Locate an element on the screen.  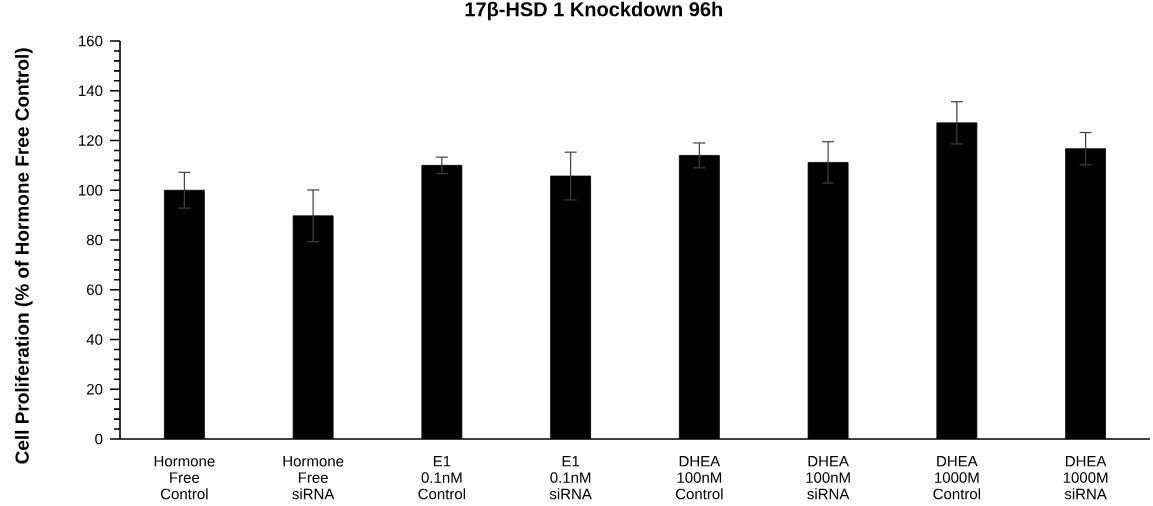
x-tick-label: E1 0.1nM Control is located at coordinates (442, 478).